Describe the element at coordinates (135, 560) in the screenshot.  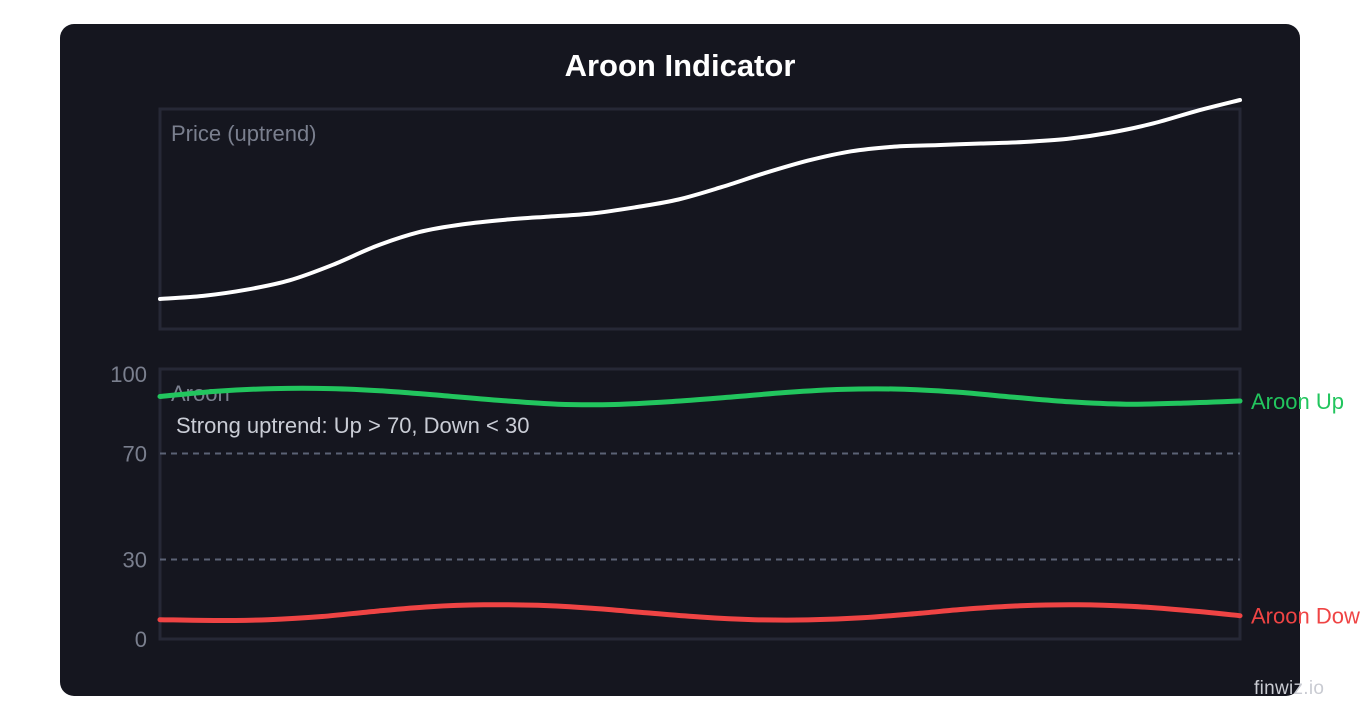
I see `y-tick-label-30: 30` at that location.